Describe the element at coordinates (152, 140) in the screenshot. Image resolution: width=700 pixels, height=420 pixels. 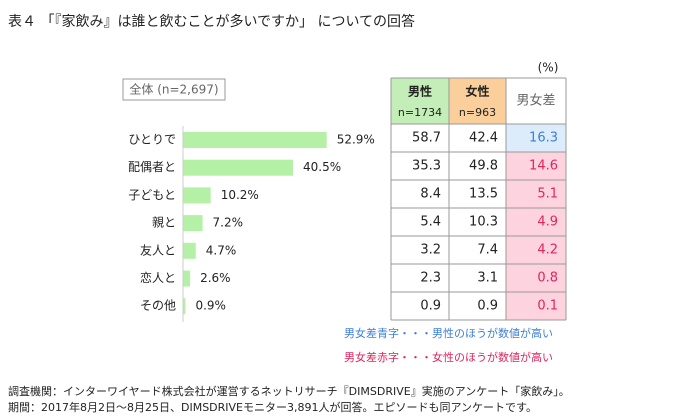
I see `category-label: ひとりで` at that location.